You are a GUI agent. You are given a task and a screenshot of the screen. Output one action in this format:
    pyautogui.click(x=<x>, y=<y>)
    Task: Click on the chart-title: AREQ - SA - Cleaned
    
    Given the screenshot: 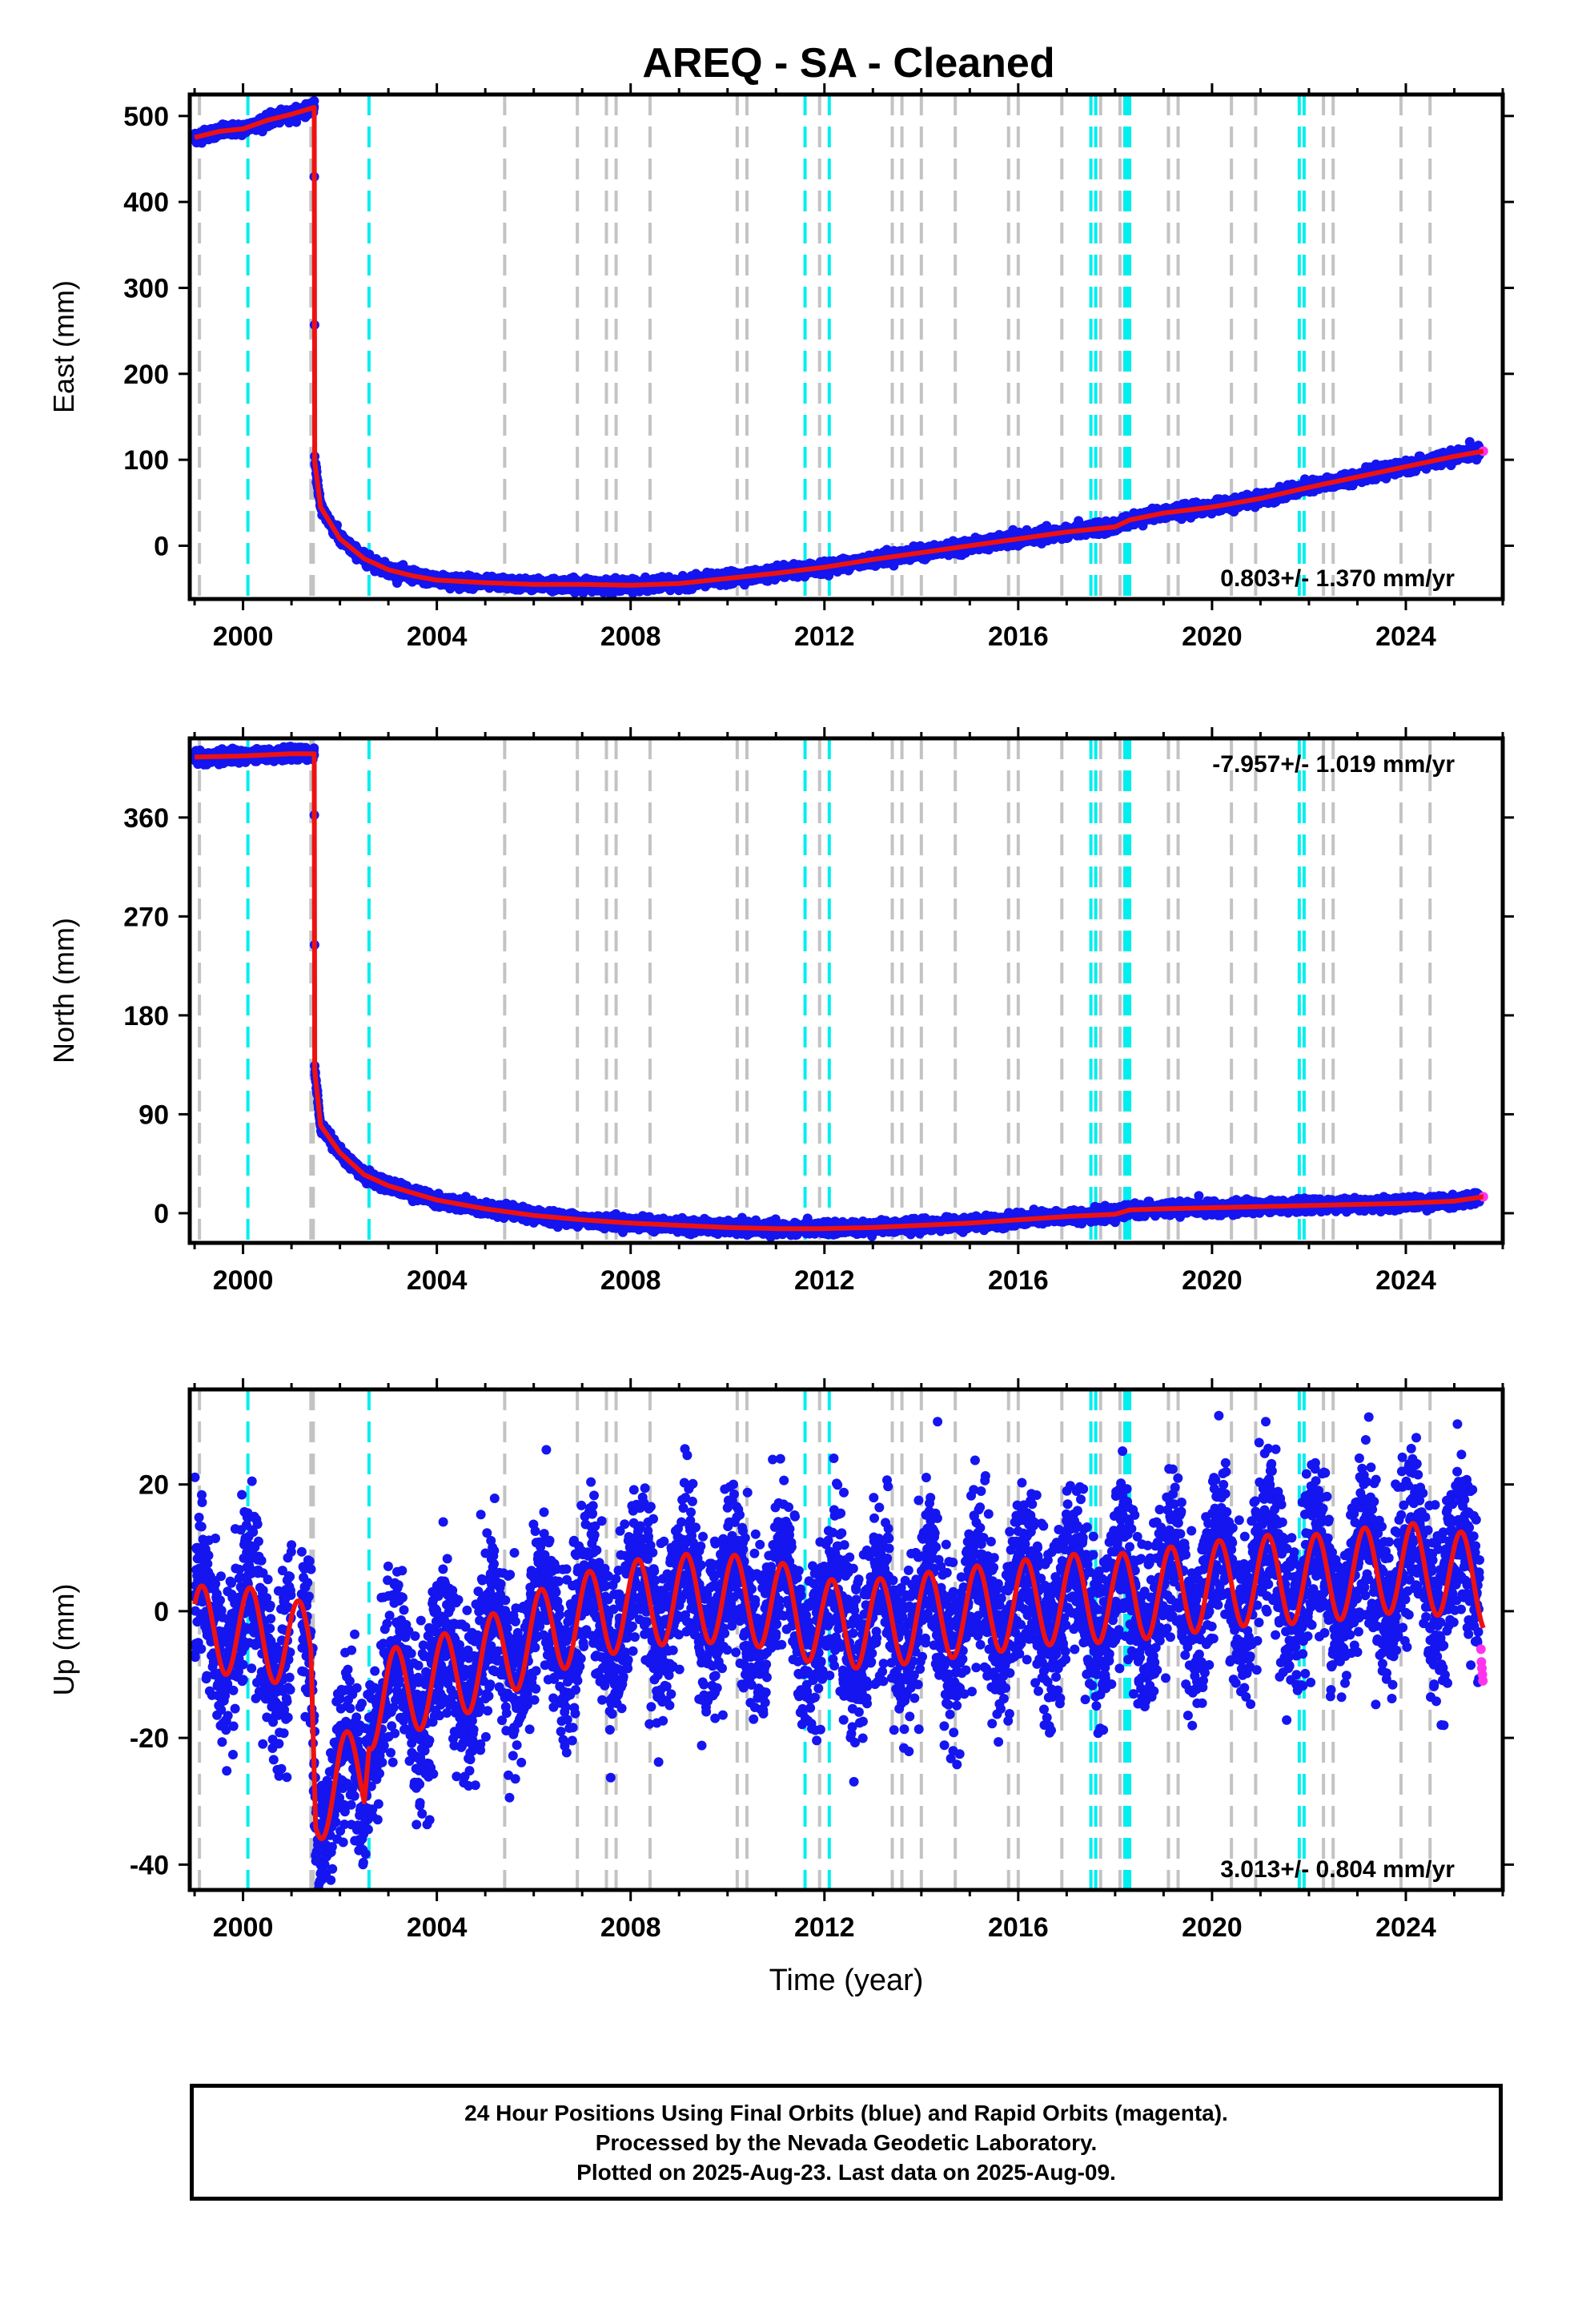 What is the action you would take?
    pyautogui.click(x=848, y=63)
    